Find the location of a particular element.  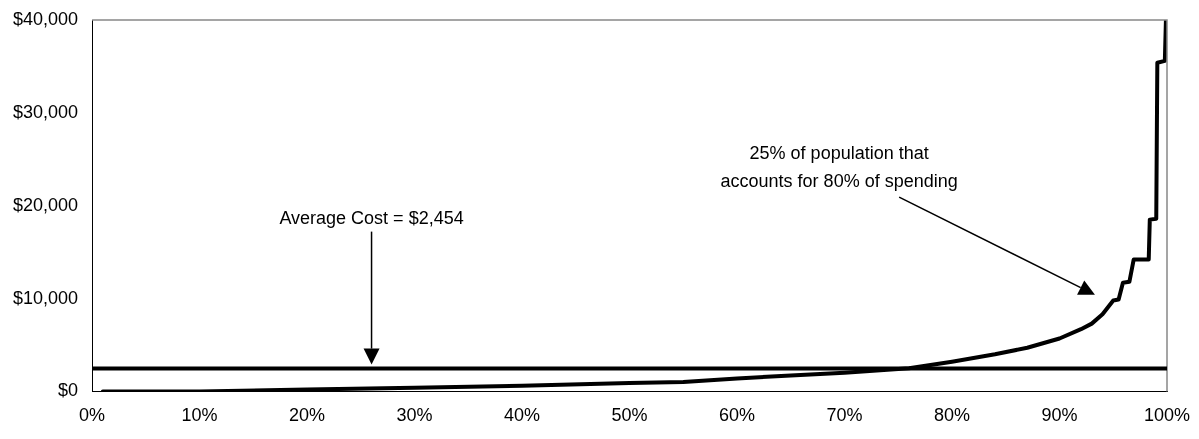

y-tick-label: $20,000 is located at coordinates (45, 204).